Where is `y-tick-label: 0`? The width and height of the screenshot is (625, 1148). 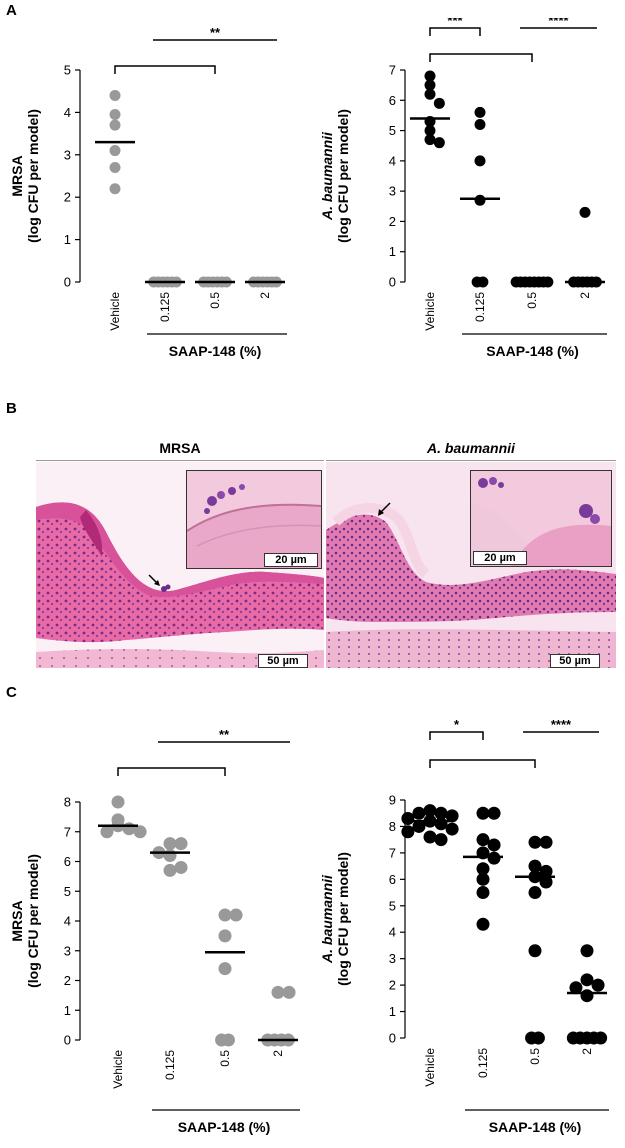 y-tick-label: 0 is located at coordinates (392, 282).